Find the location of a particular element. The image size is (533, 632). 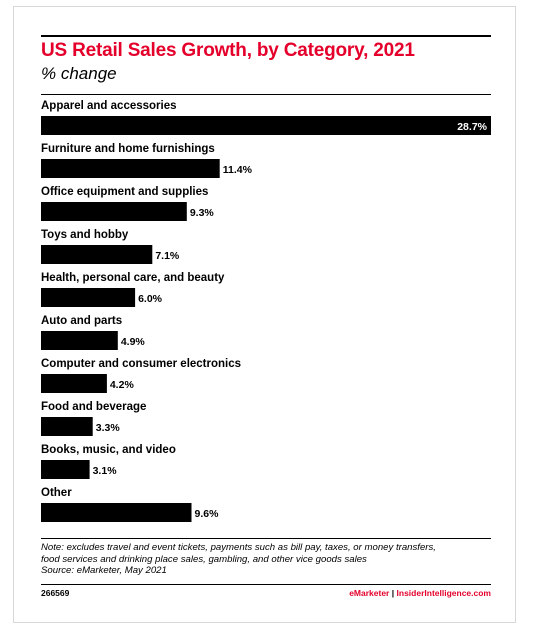

category-label: Auto and parts is located at coordinates (81, 321).